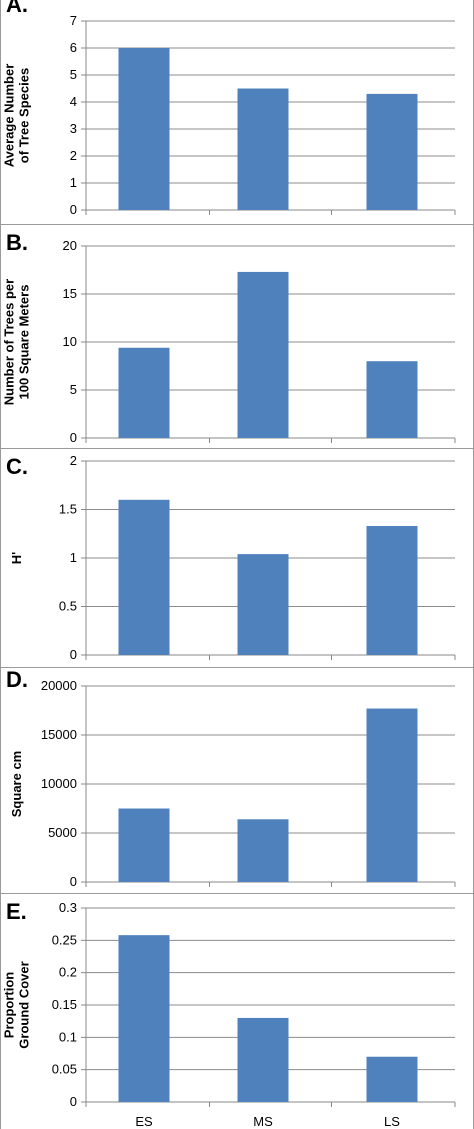 The image size is (474, 1129). What do you see at coordinates (68, 907) in the screenshot?
I see `y-tick-label: 0.3` at bounding box center [68, 907].